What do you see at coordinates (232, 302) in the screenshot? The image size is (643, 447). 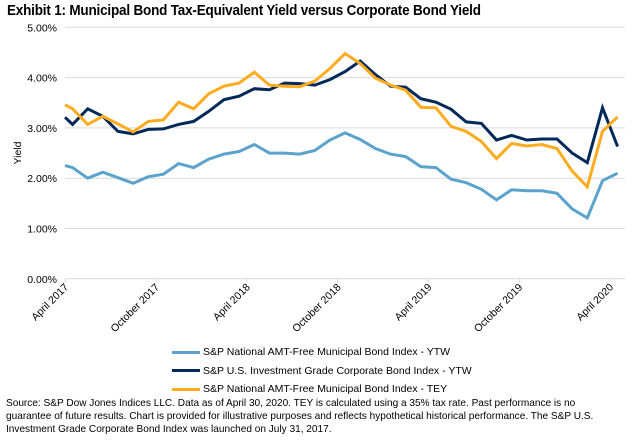 I see `x-tick-label: April 2018` at bounding box center [232, 302].